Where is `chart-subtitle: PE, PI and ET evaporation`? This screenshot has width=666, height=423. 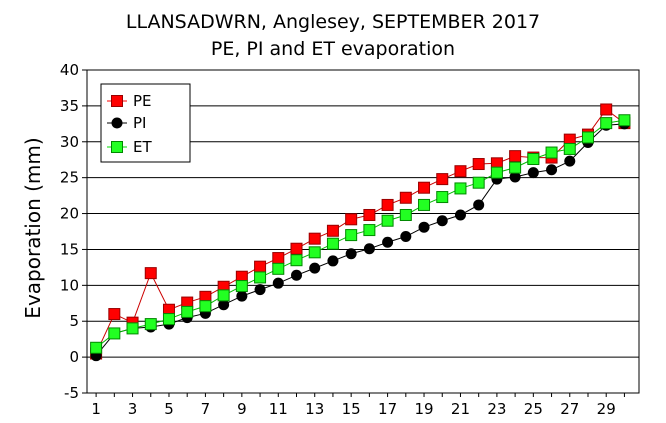
chart-subtitle: PE, PI and ET evaporation is located at coordinates (333, 49).